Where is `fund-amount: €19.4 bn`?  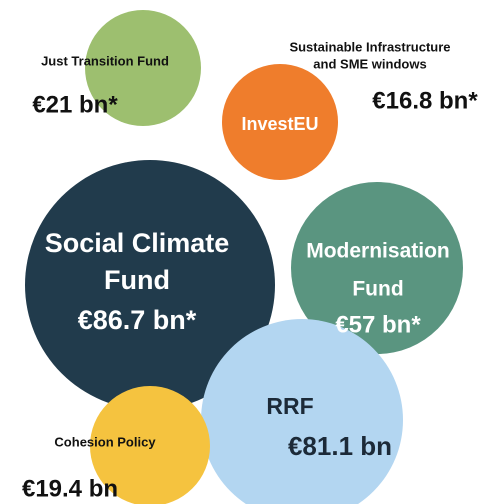 fund-amount: €19.4 bn is located at coordinates (70, 488).